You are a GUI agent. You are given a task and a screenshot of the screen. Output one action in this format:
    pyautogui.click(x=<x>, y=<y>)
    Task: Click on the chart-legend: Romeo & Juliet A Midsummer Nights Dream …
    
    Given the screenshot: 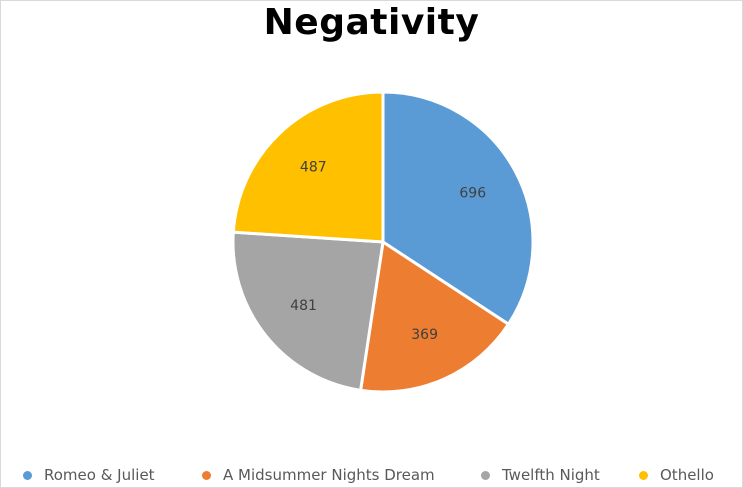 What is the action you would take?
    pyautogui.click(x=371, y=476)
    